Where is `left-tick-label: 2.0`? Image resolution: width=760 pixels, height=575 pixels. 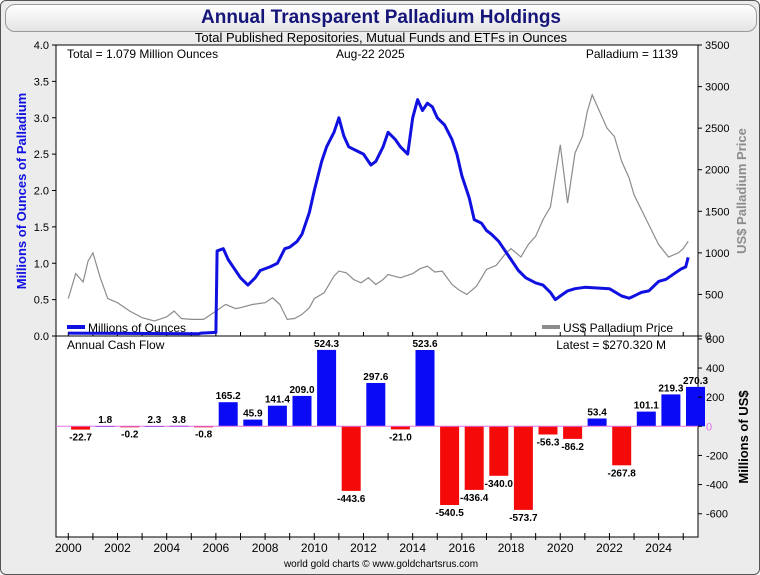
left-tick-label: 2.0 is located at coordinates (41, 192).